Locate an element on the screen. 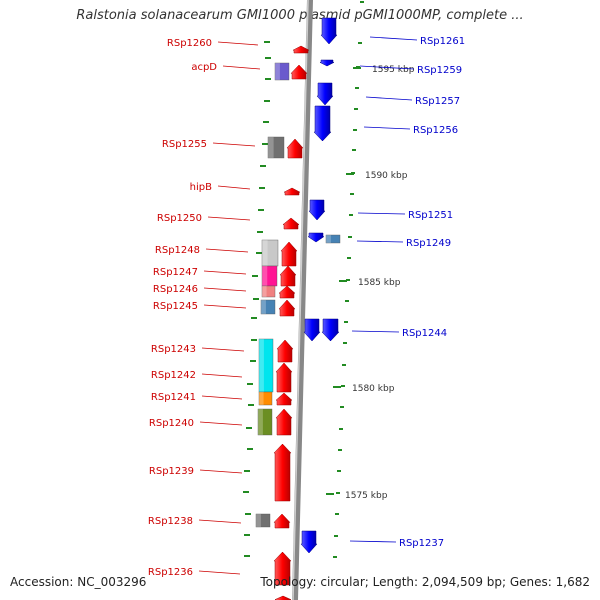  left-gene-label: acpD is located at coordinates (204, 67).